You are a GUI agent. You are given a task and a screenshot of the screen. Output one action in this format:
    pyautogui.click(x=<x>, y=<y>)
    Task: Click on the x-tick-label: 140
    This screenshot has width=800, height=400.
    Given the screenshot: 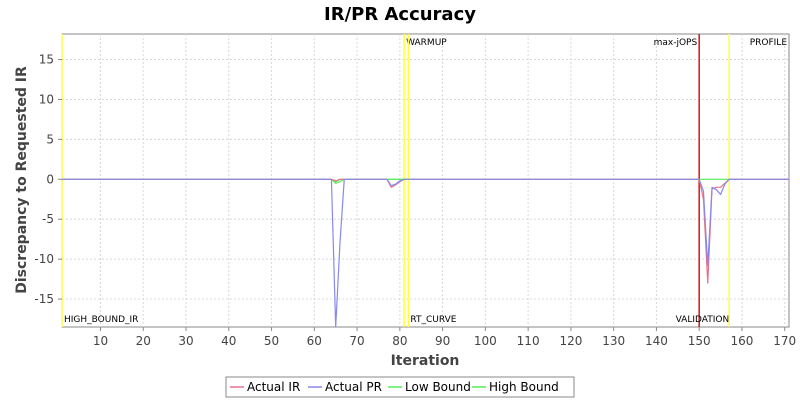 What is the action you would take?
    pyautogui.click(x=656, y=341)
    